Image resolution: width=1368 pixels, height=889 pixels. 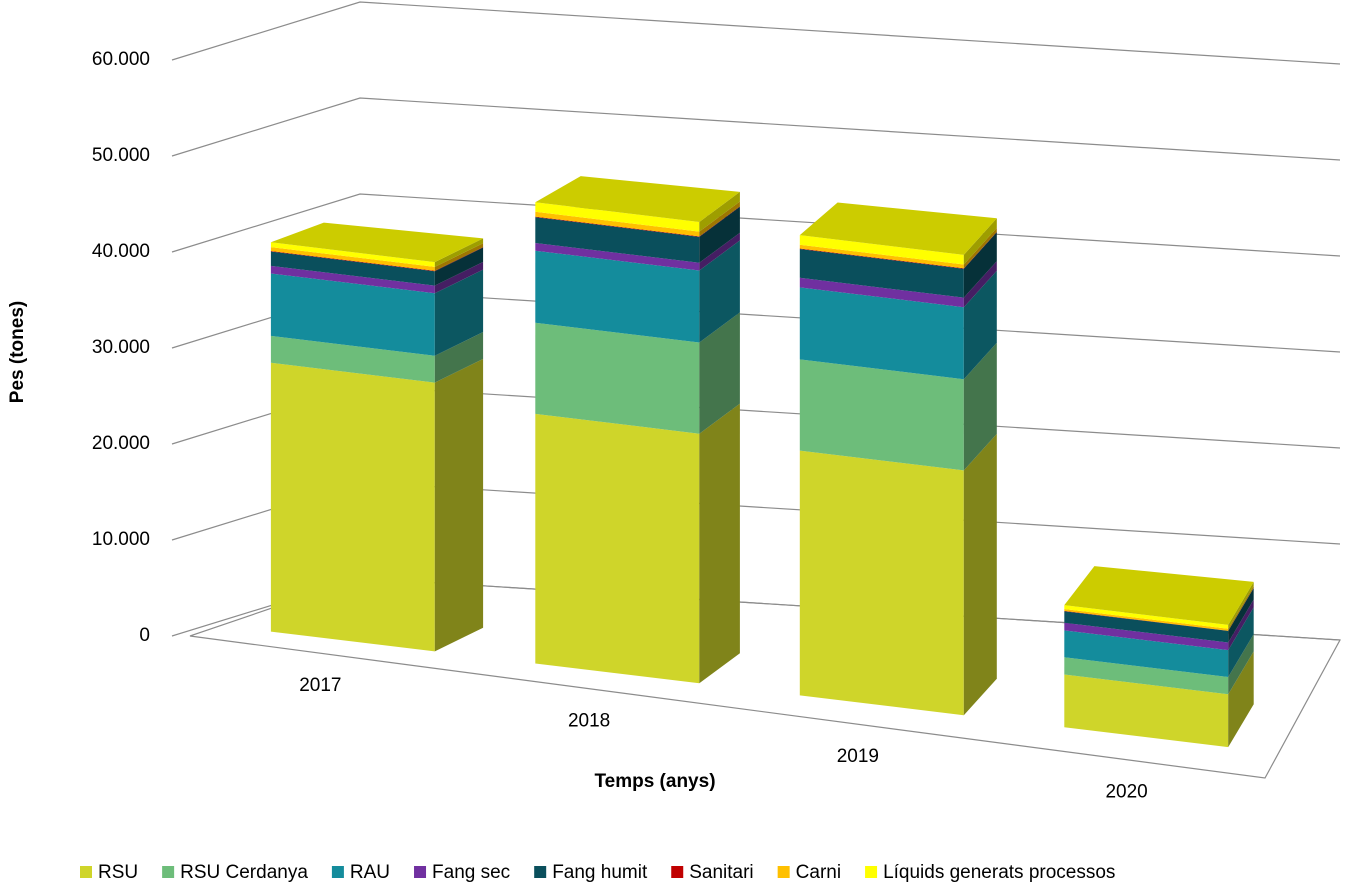 I want to click on x-tick-label: 2018, so click(x=589, y=720).